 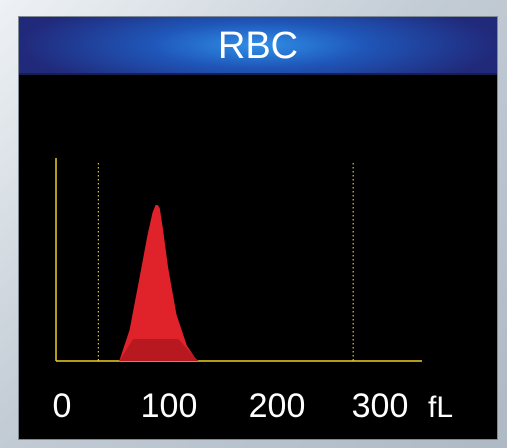 I want to click on rbc-distribution-area, so click(x=159, y=283).